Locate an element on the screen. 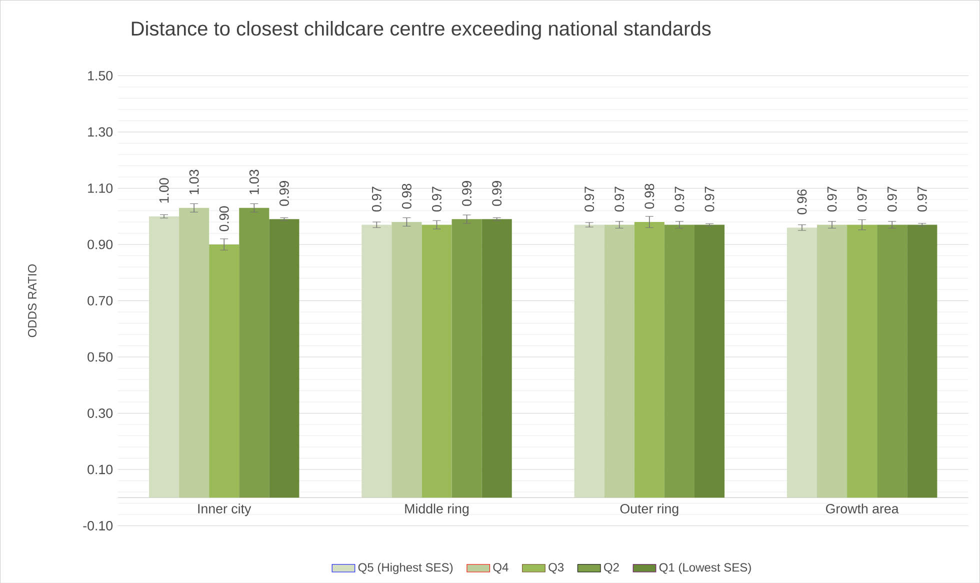  y-tick-label: 0.50 is located at coordinates (100, 357).